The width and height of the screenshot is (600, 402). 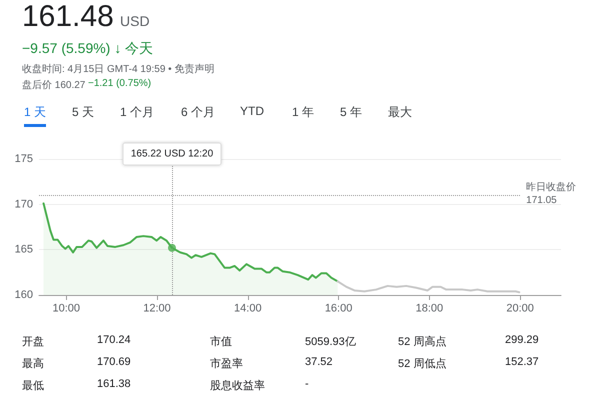 I want to click on text: 52 周高点, so click(x=422, y=341).